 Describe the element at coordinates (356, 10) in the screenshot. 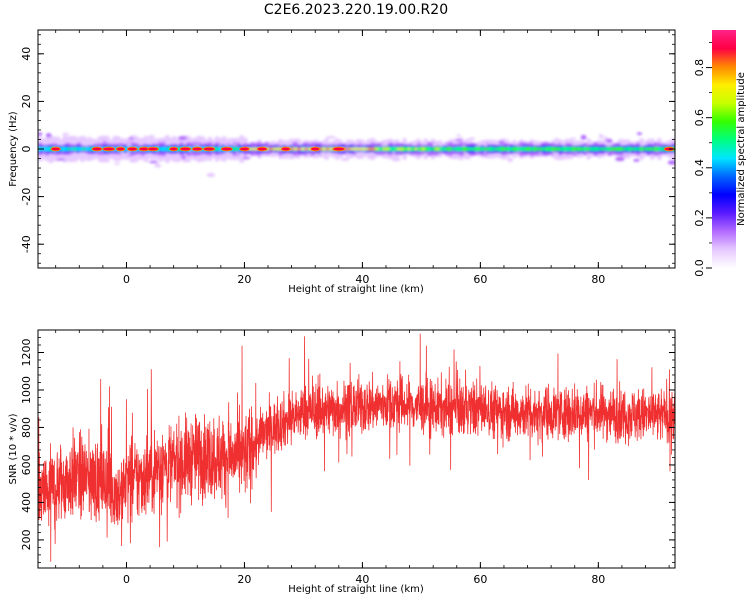

I see `figure-title: C2E6.2023.220.19.00.R20` at that location.